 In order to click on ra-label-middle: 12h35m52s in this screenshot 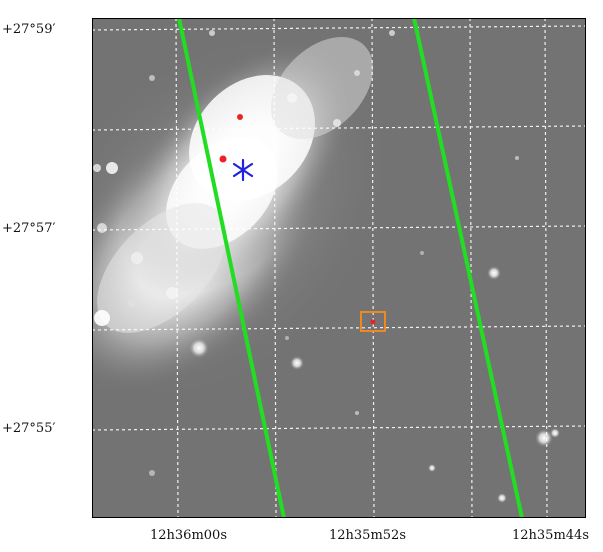, I will do `click(367, 535)`.